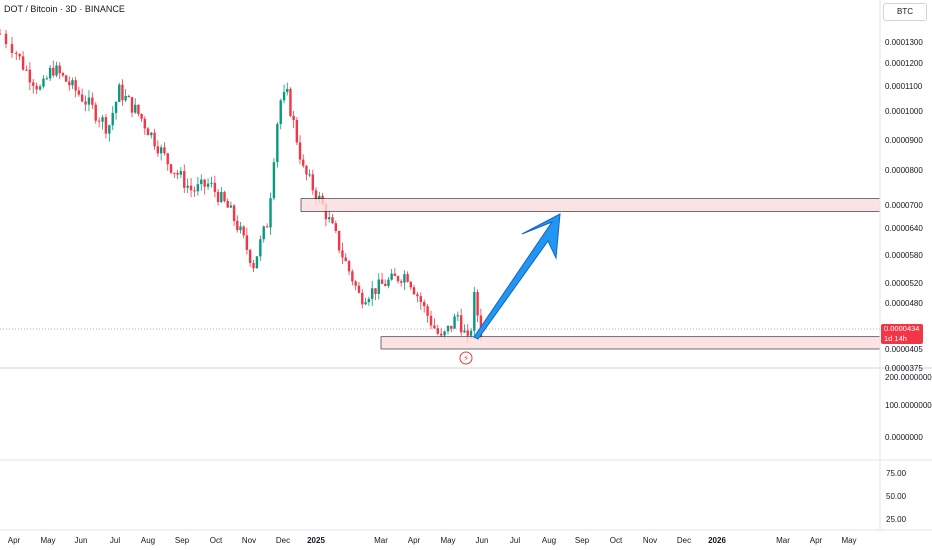 The height and width of the screenshot is (550, 932). I want to click on currency-button: BTC, so click(905, 12).